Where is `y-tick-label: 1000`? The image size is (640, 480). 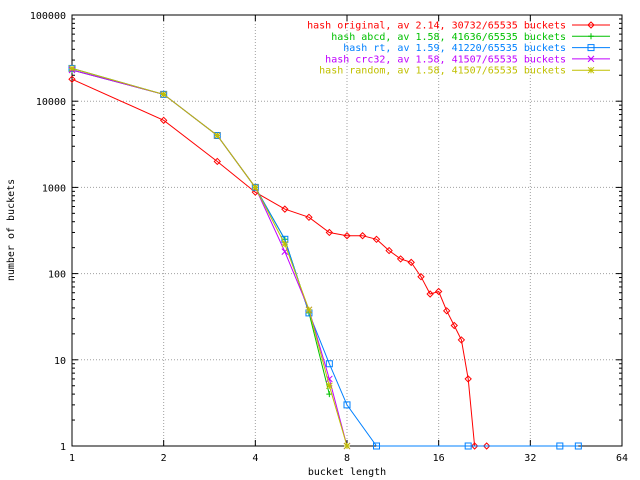 y-tick-label: 1000 is located at coordinates (54, 188).